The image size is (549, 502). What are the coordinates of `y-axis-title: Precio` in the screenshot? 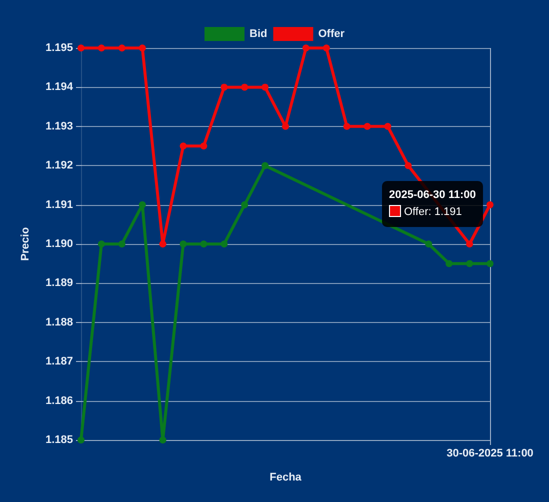 It's located at (26, 243).